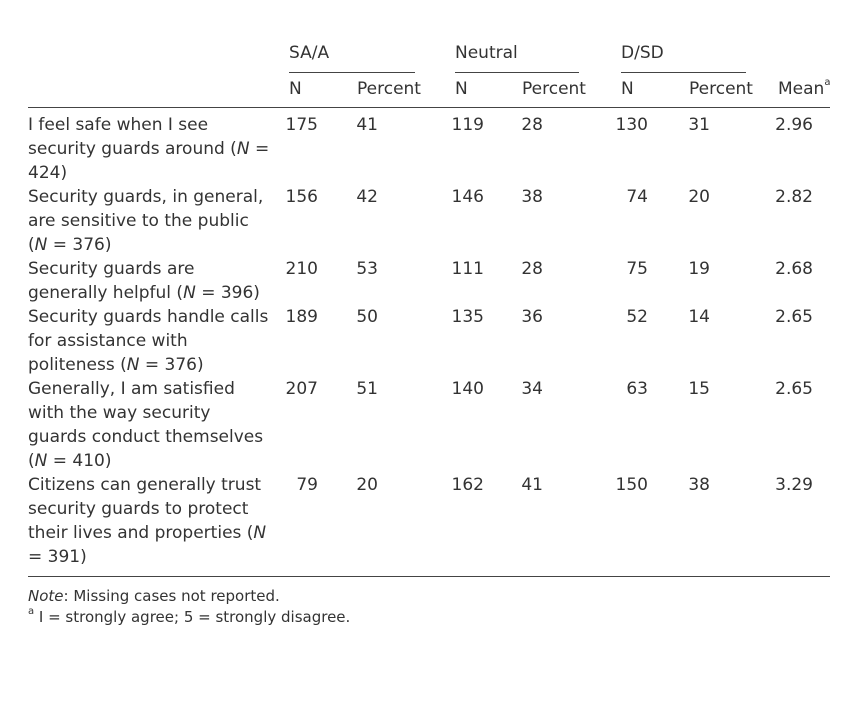  I want to click on table-note: Note: Missing cases not reported., so click(154, 596).